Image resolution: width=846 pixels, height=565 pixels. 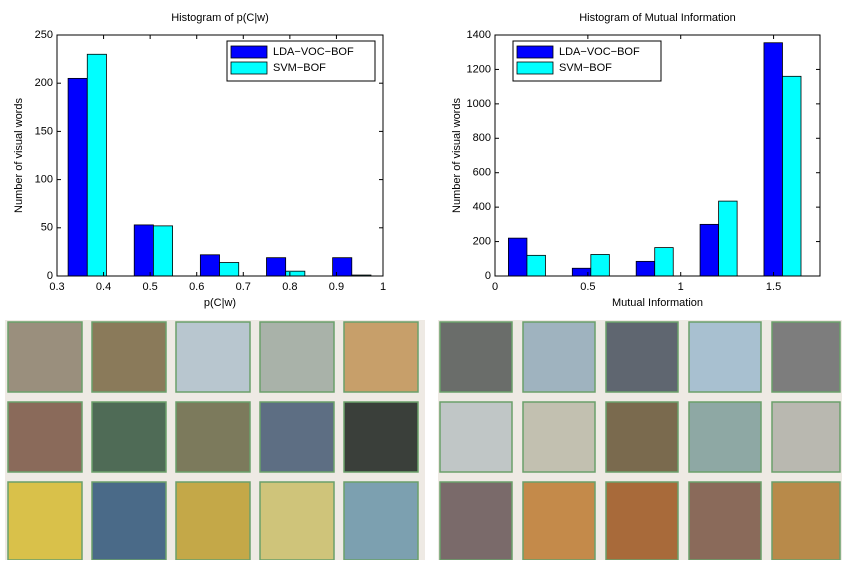 What do you see at coordinates (220, 18) in the screenshot?
I see `chart-title: Histogram of p(C|w)` at bounding box center [220, 18].